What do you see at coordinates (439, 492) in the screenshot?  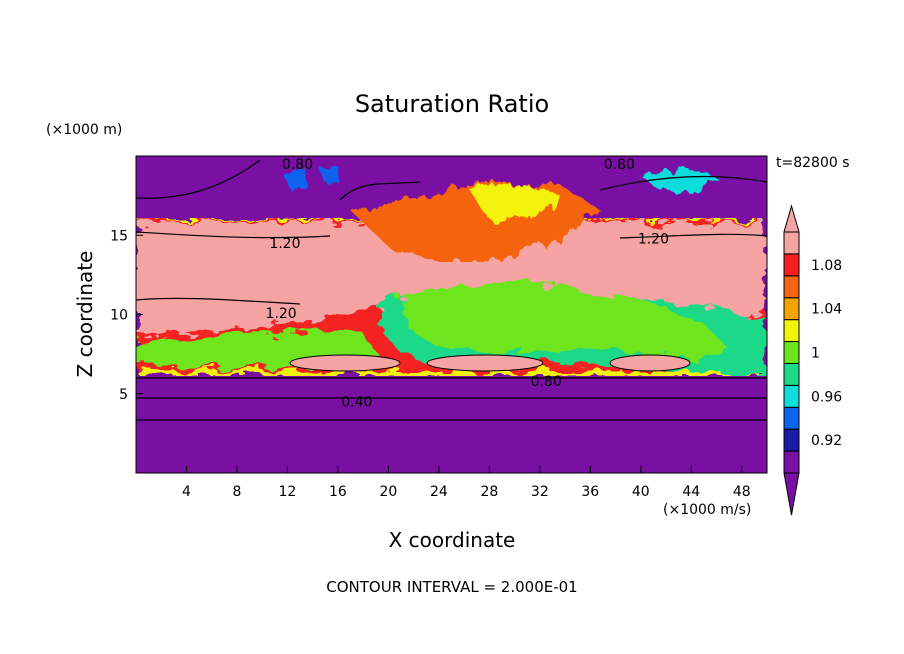 I see `x-tick-label: 24` at bounding box center [439, 492].